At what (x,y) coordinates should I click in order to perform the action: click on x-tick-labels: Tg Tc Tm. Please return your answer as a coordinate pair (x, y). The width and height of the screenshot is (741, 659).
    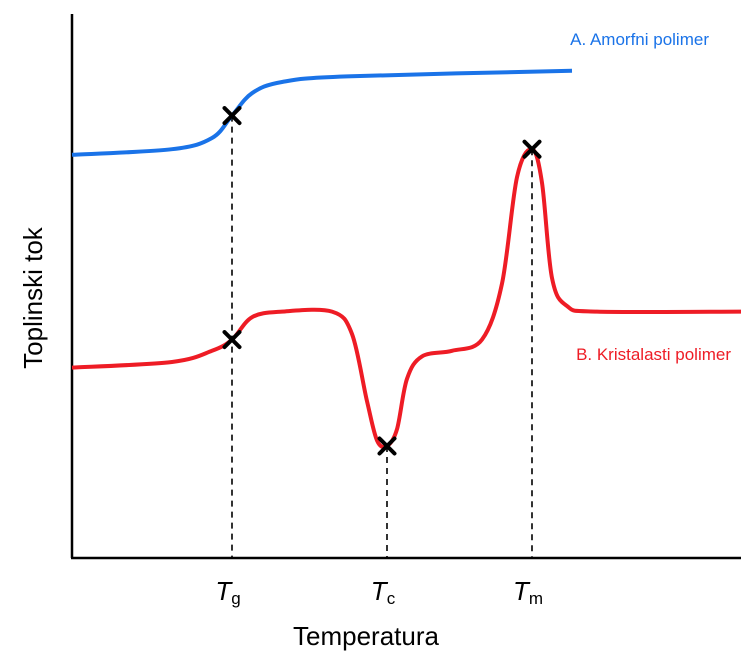
    Looking at the image, I should click on (379, 592).